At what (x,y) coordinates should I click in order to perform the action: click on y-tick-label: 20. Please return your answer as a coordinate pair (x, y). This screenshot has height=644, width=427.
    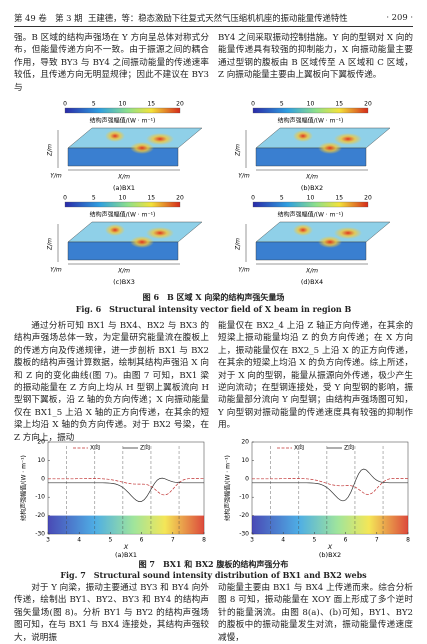
    Looking at the image, I should click on (41, 442).